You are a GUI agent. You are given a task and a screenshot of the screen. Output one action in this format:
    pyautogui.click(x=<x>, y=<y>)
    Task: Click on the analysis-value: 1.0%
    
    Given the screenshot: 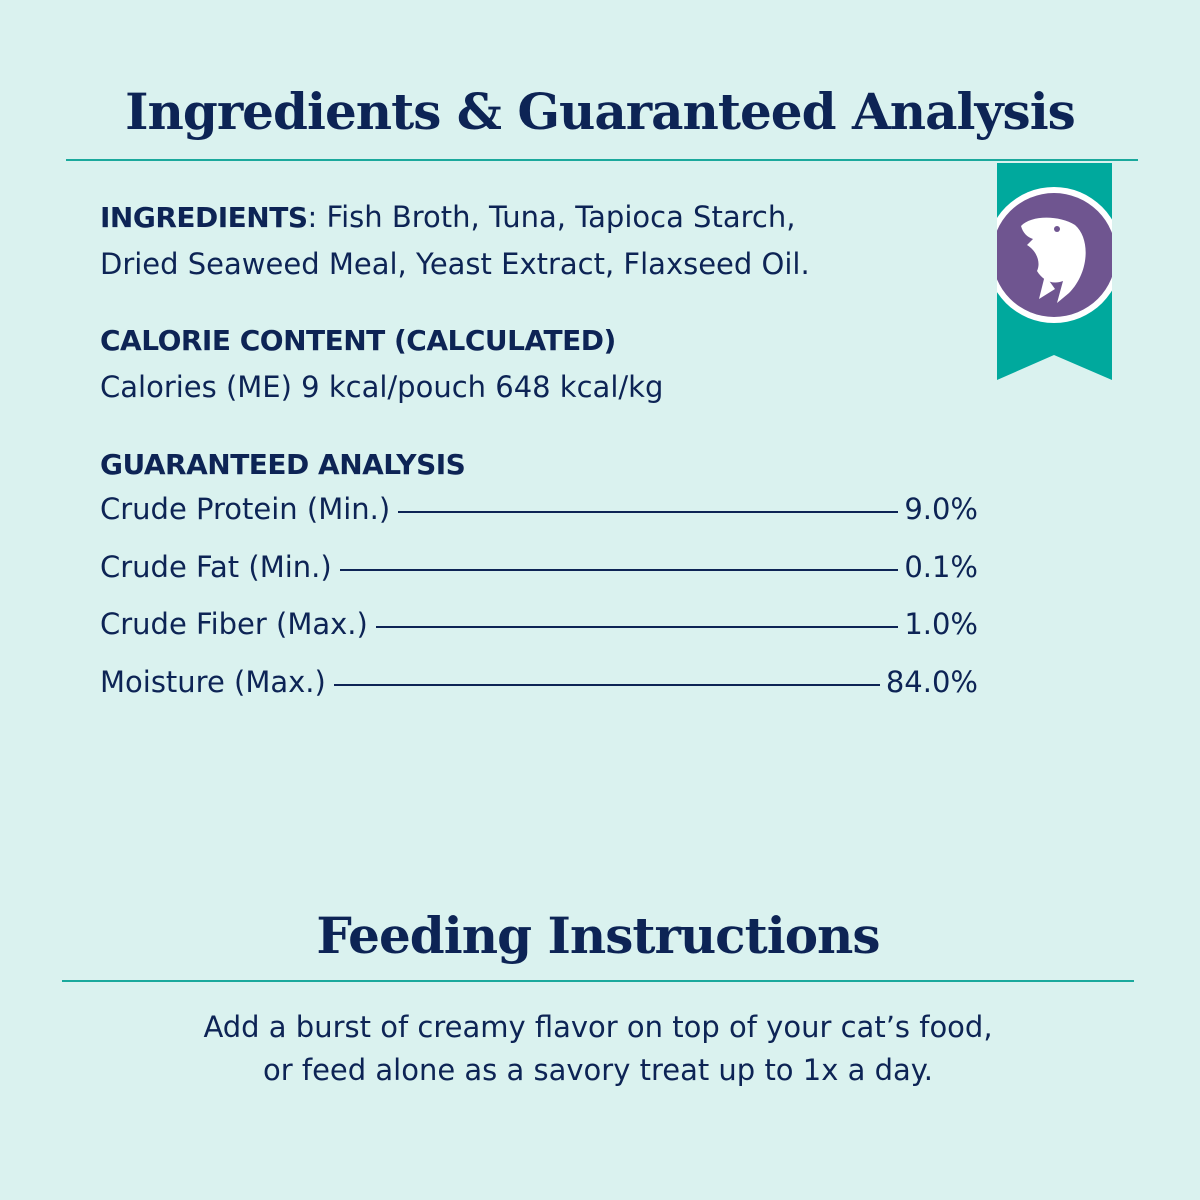 What is the action you would take?
    pyautogui.click(x=941, y=624)
    